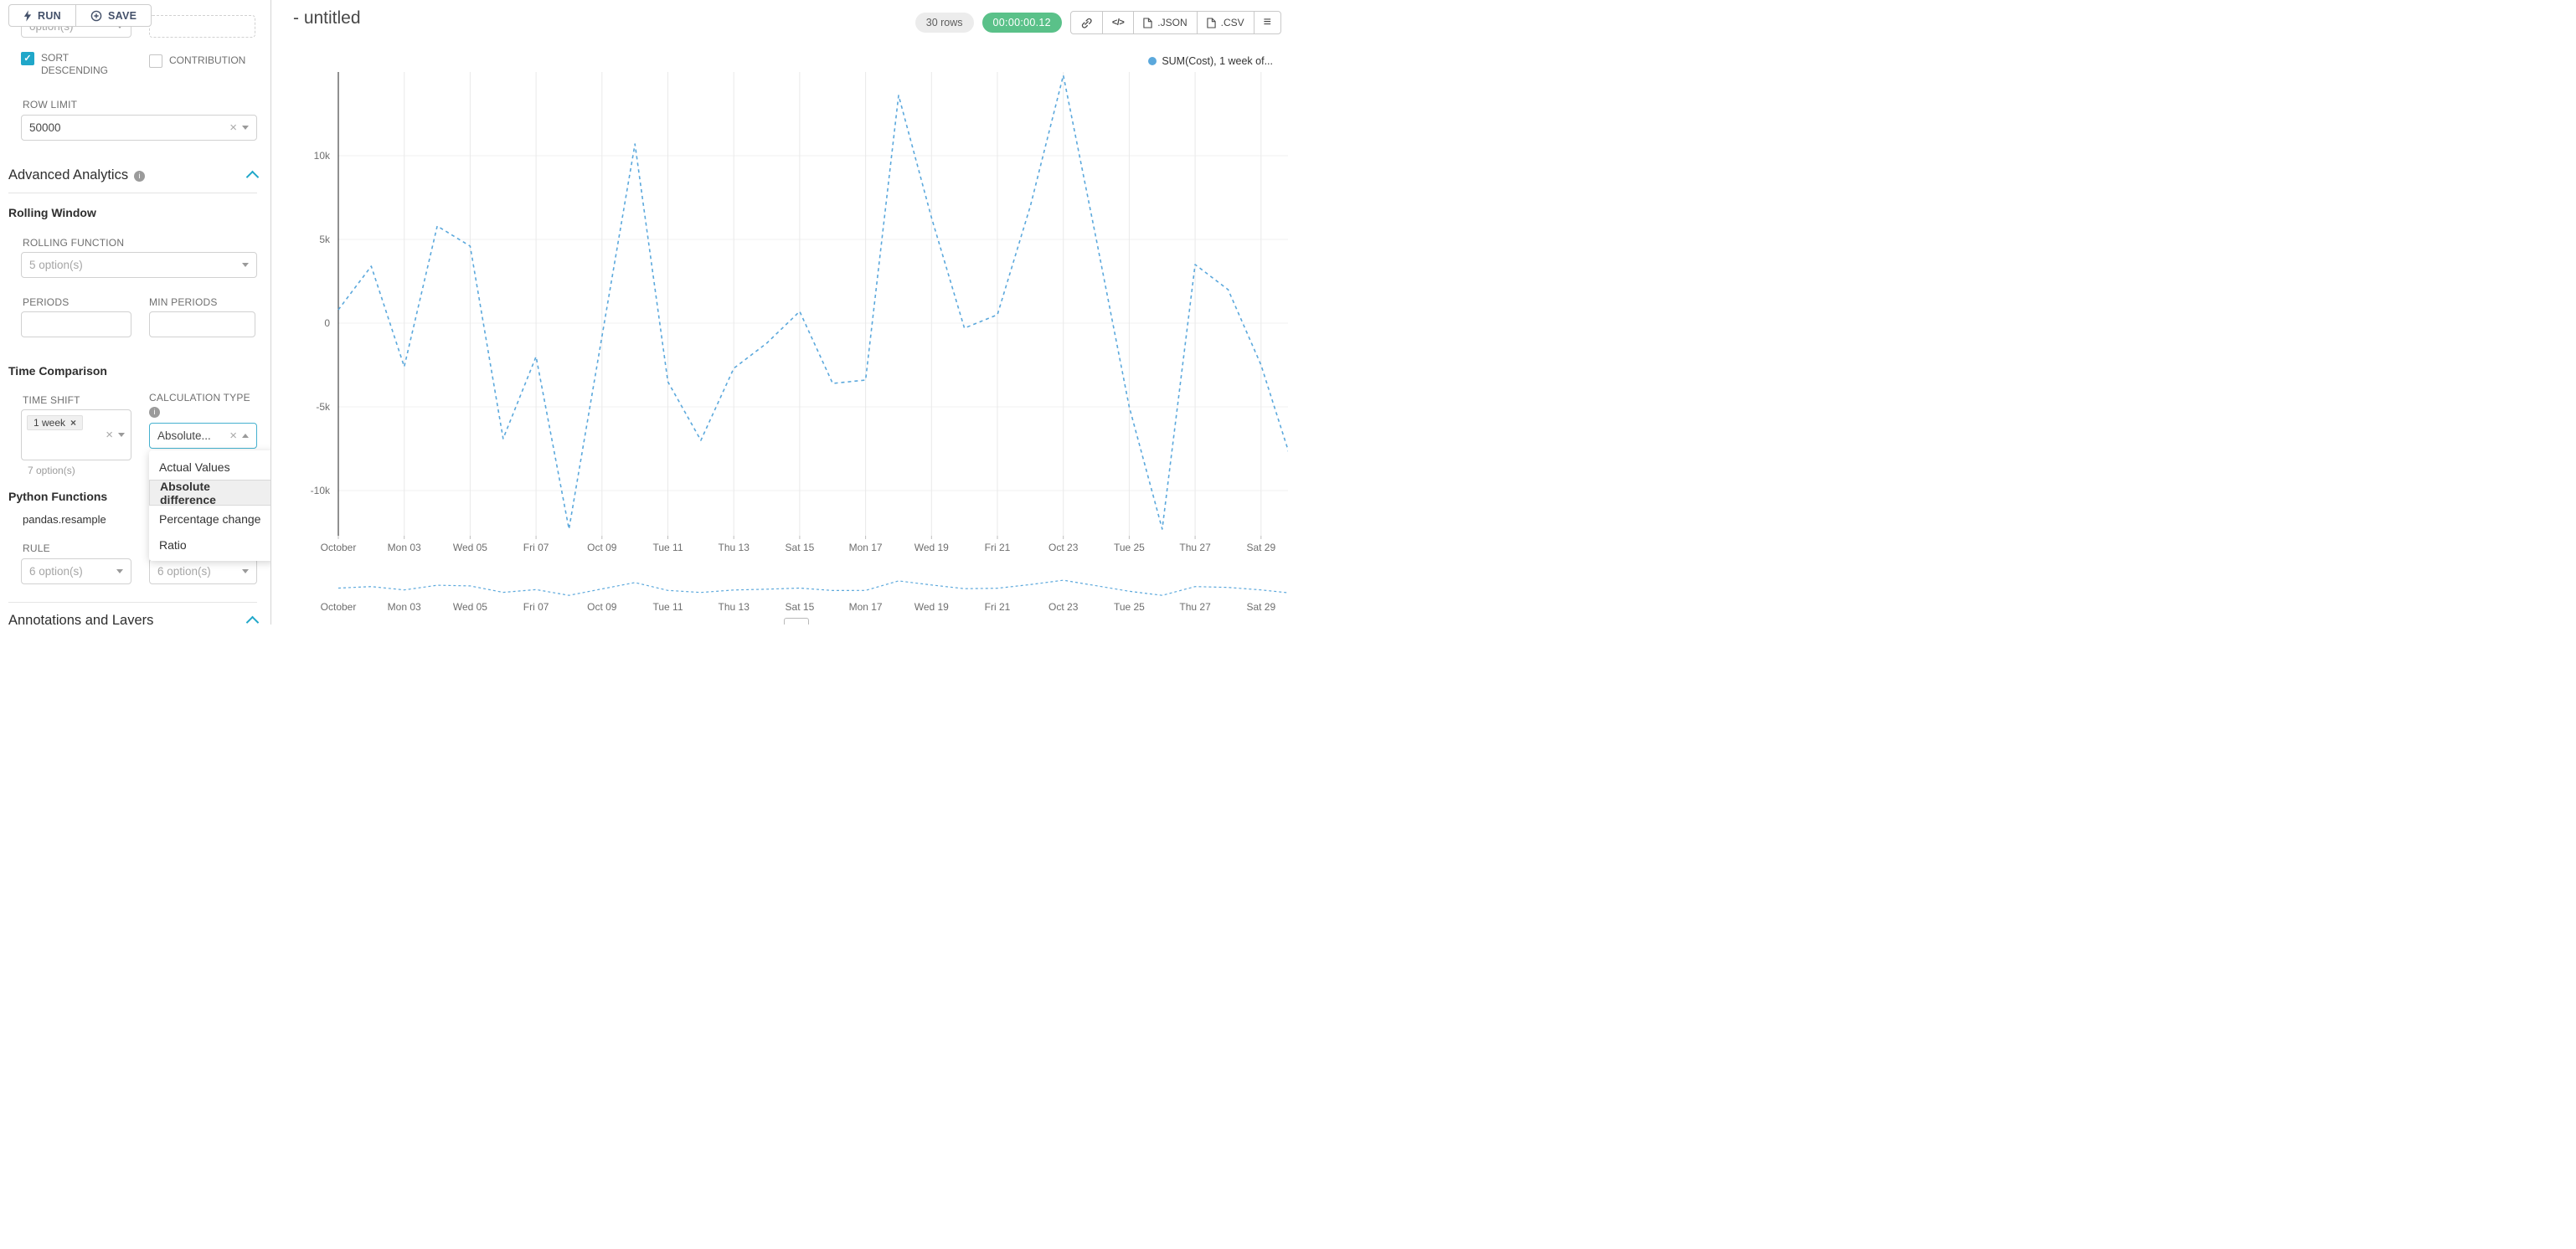 This screenshot has height=1249, width=2576. Describe the element at coordinates (76, 324) in the screenshot. I see `periods-input` at that location.